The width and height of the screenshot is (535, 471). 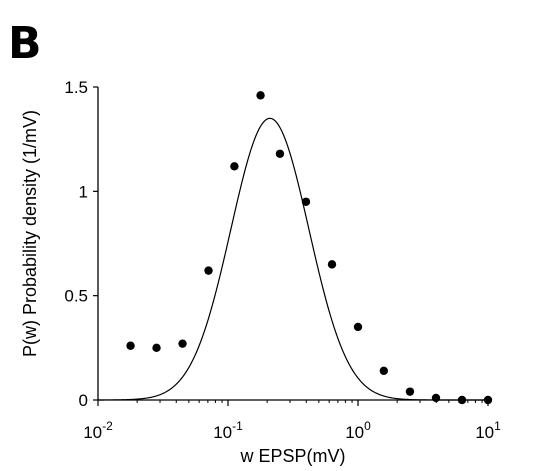 What do you see at coordinates (81, 244) in the screenshot?
I see `y-ticks: 0 0.5 1 1.5` at bounding box center [81, 244].